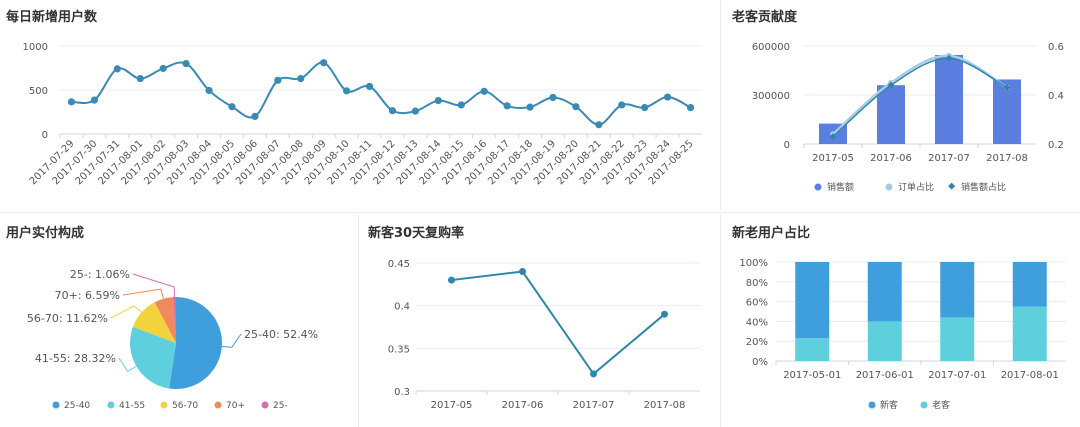 Image resolution: width=1080 pixels, height=427 pixels. What do you see at coordinates (1056, 47) in the screenshot?
I see `y-right-tick-label: 0.6` at bounding box center [1056, 47].